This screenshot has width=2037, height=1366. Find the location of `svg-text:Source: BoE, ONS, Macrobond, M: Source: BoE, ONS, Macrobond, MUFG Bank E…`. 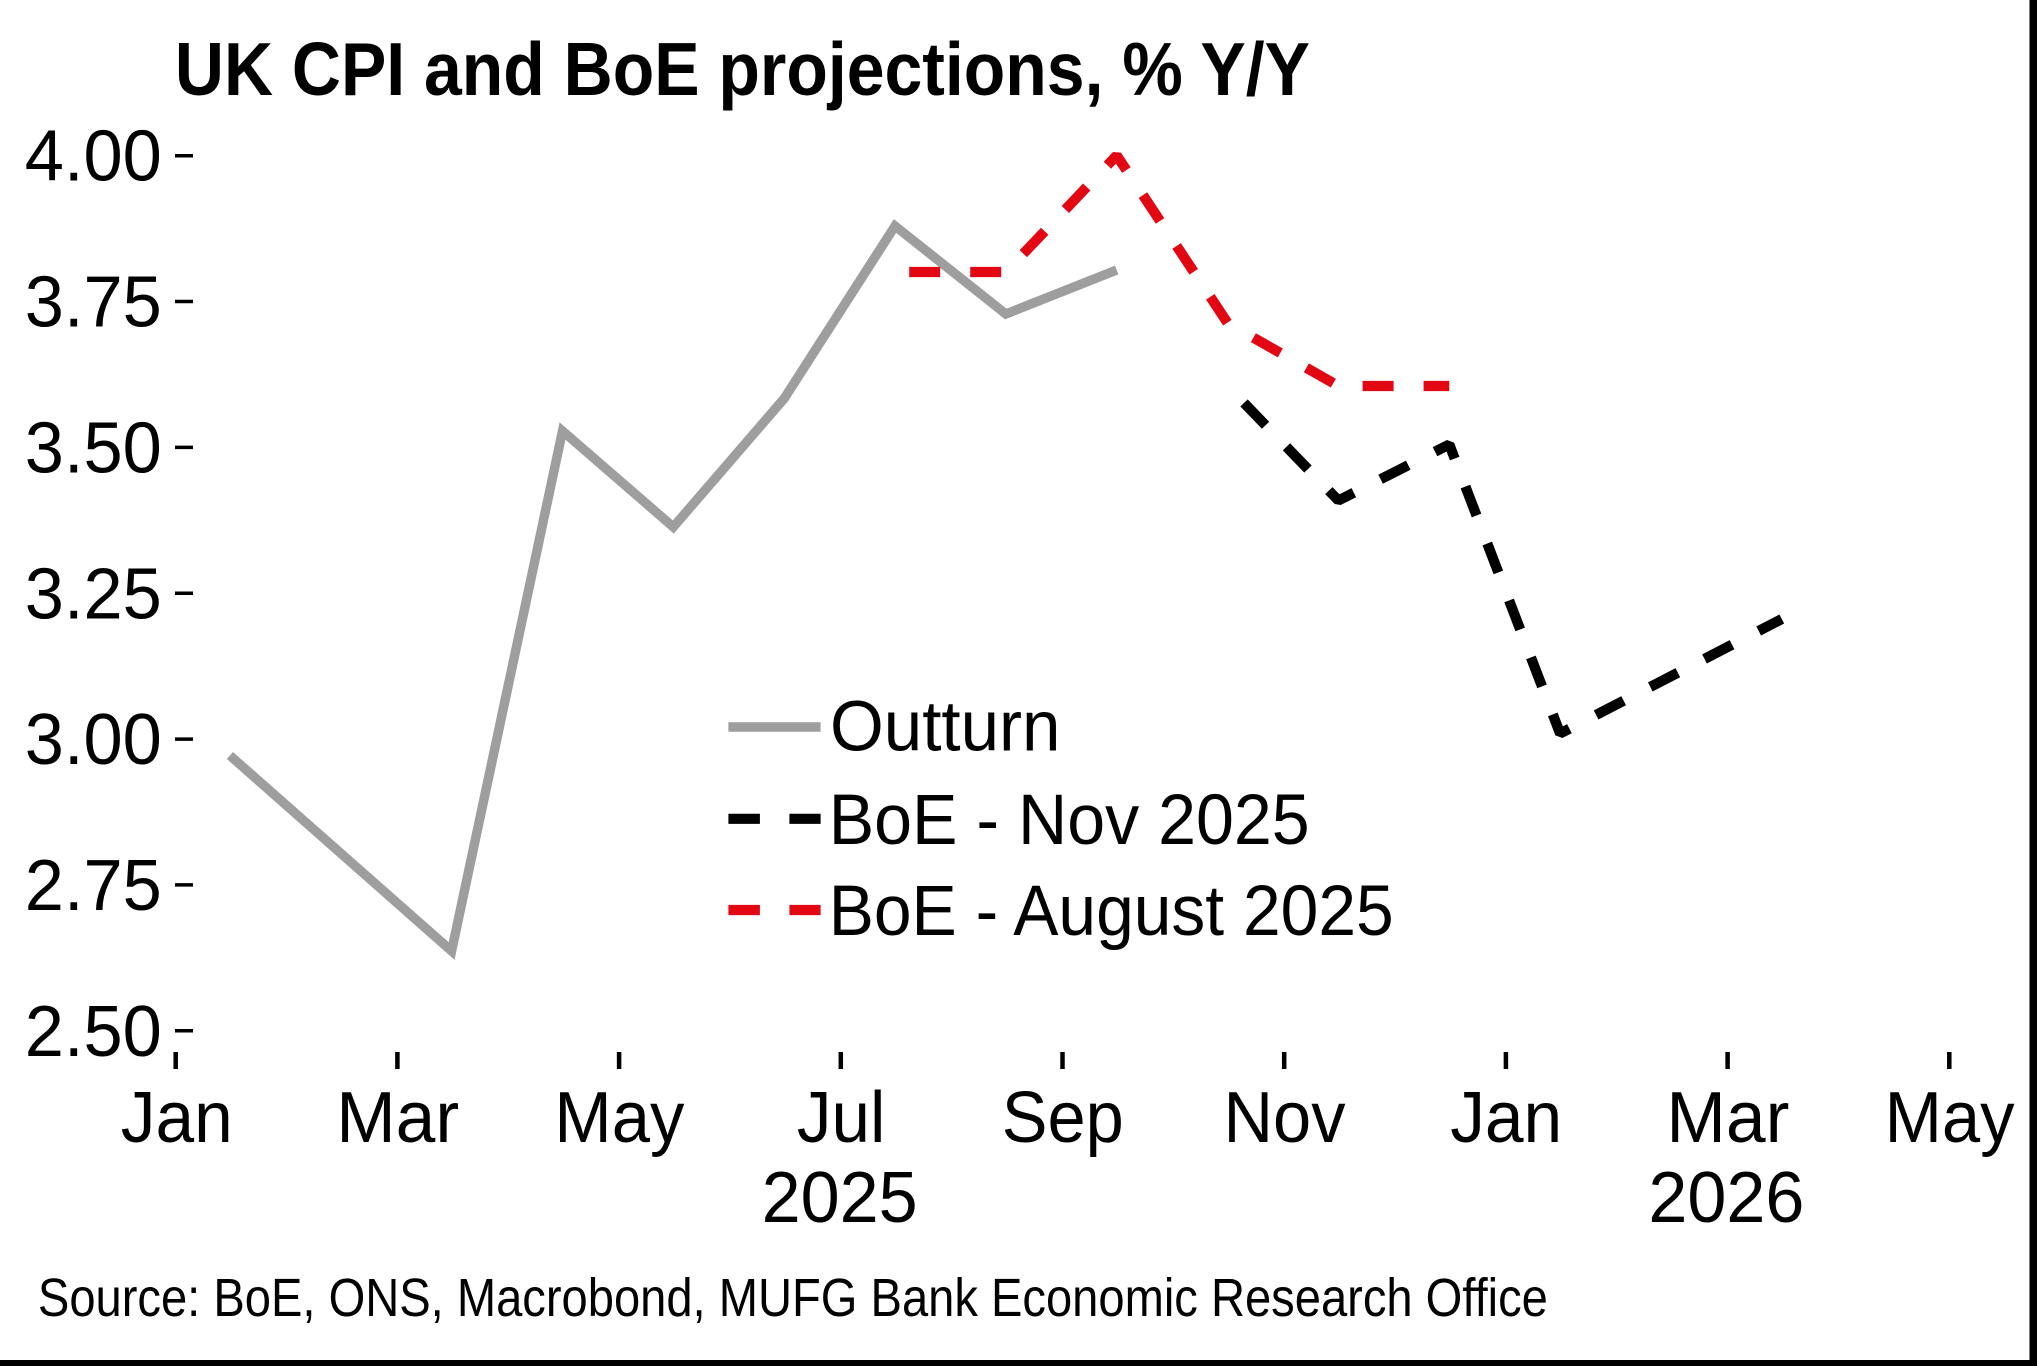

svg-text:Source: BoE, ONS, Macrobond, M: Source: BoE, ONS, Macrobond, MUFG Bank E… is located at coordinates (793, 1298).